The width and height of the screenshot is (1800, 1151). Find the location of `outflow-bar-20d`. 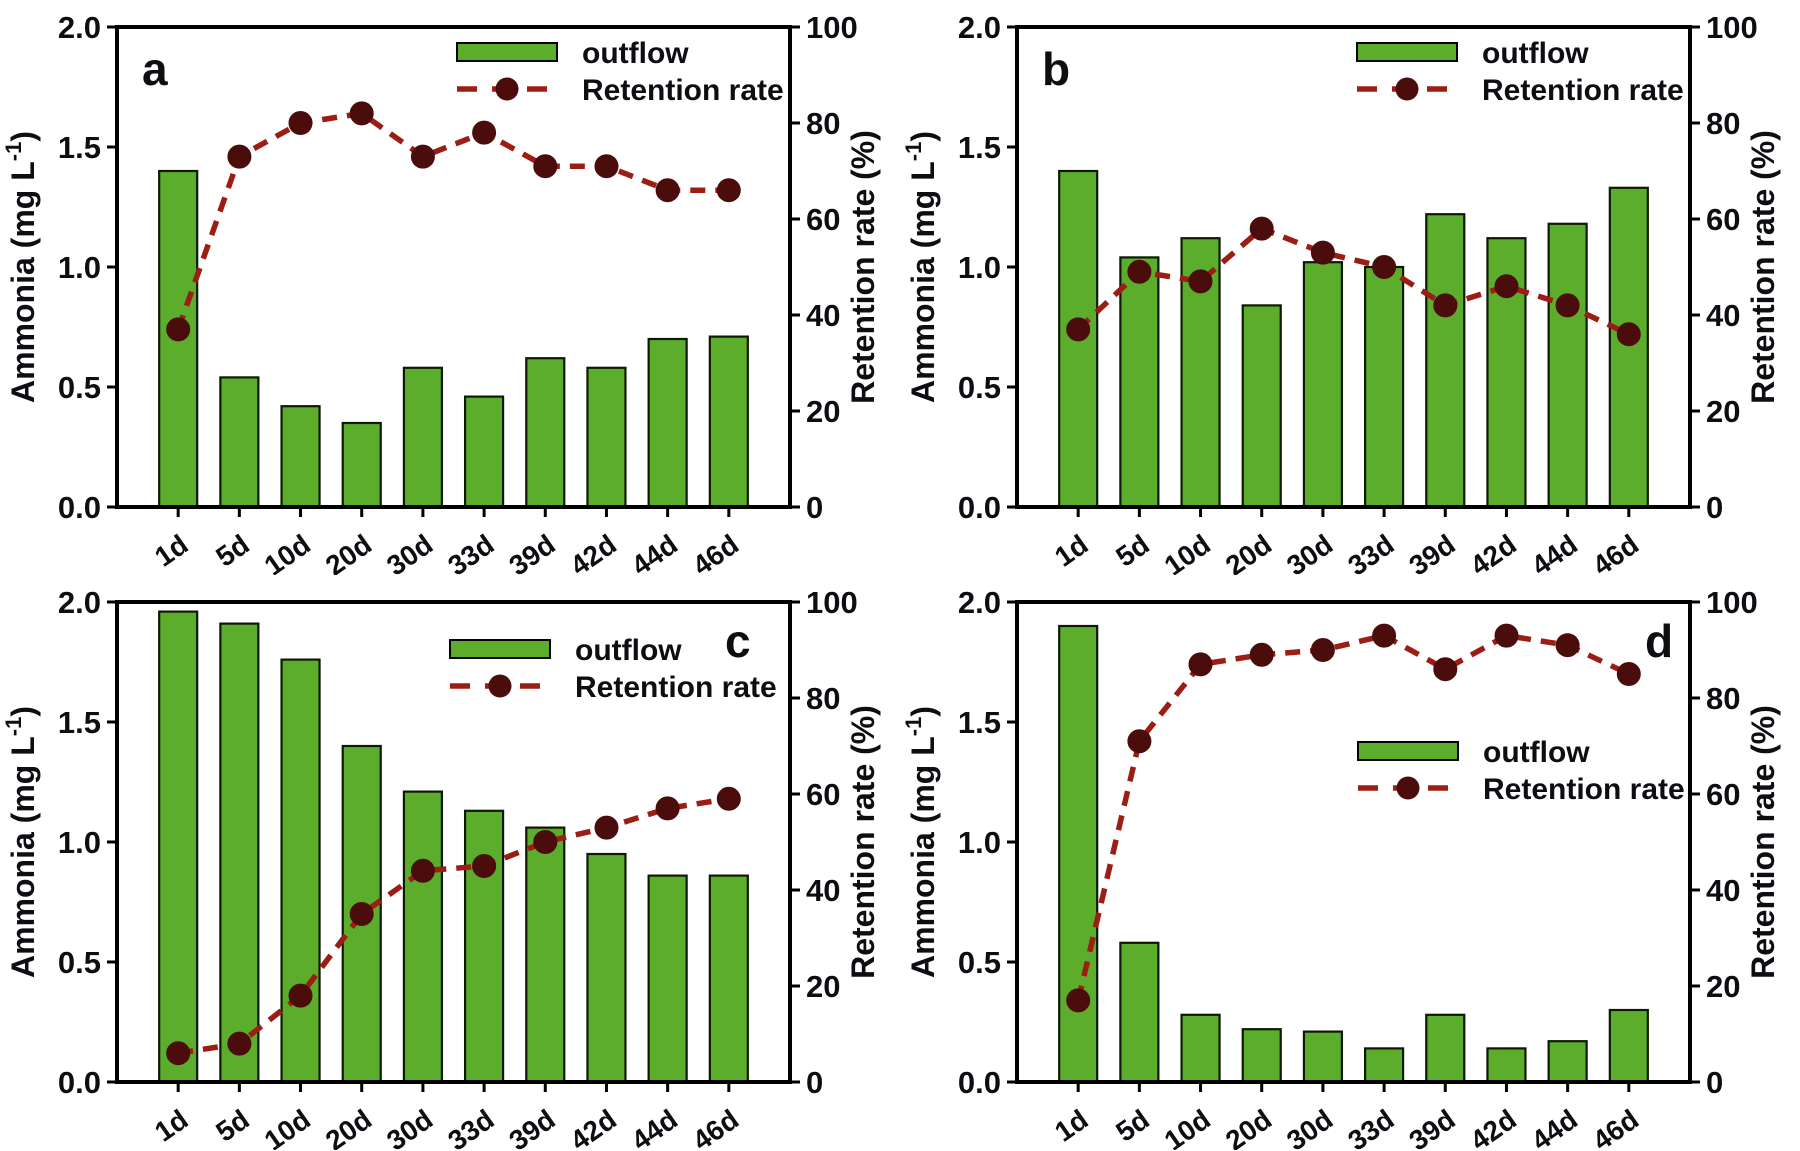

outflow-bar-20d is located at coordinates (361, 465).